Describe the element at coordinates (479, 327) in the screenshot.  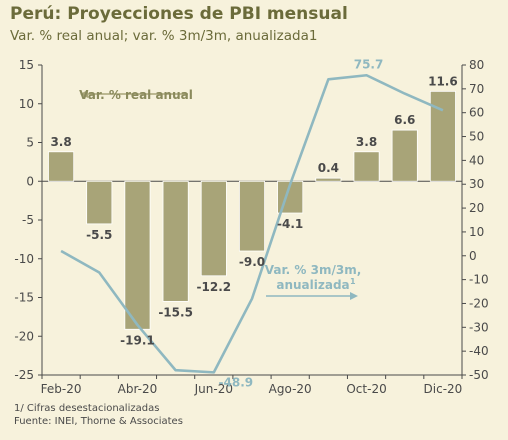
I see `right-tick-label: -30` at that location.